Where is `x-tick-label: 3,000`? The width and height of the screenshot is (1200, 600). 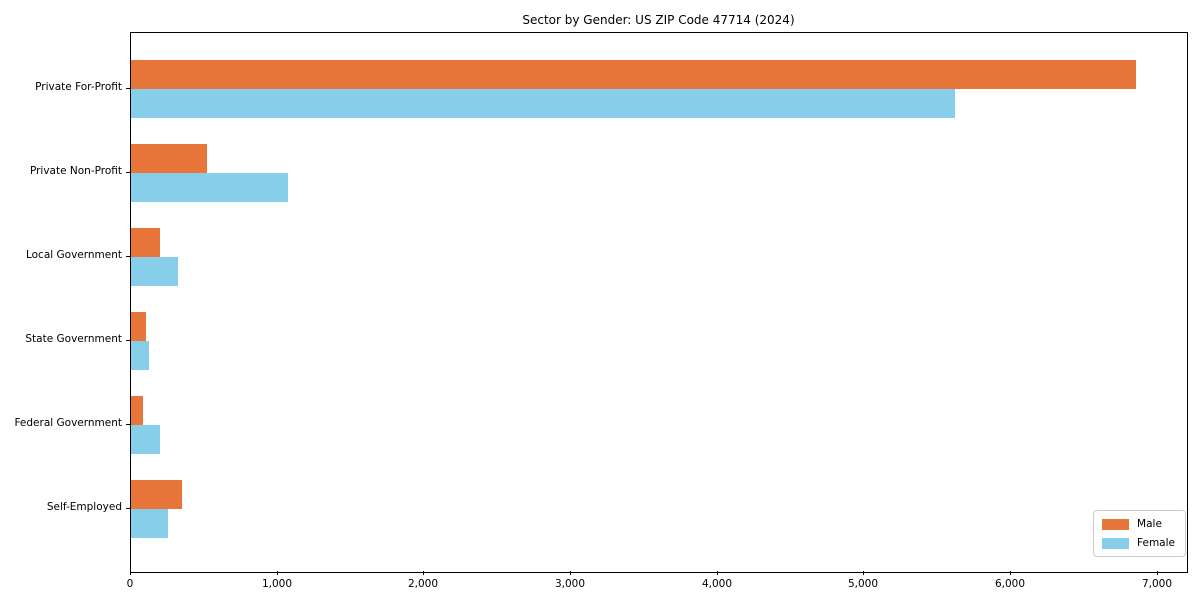 x-tick-label: 3,000 is located at coordinates (570, 584).